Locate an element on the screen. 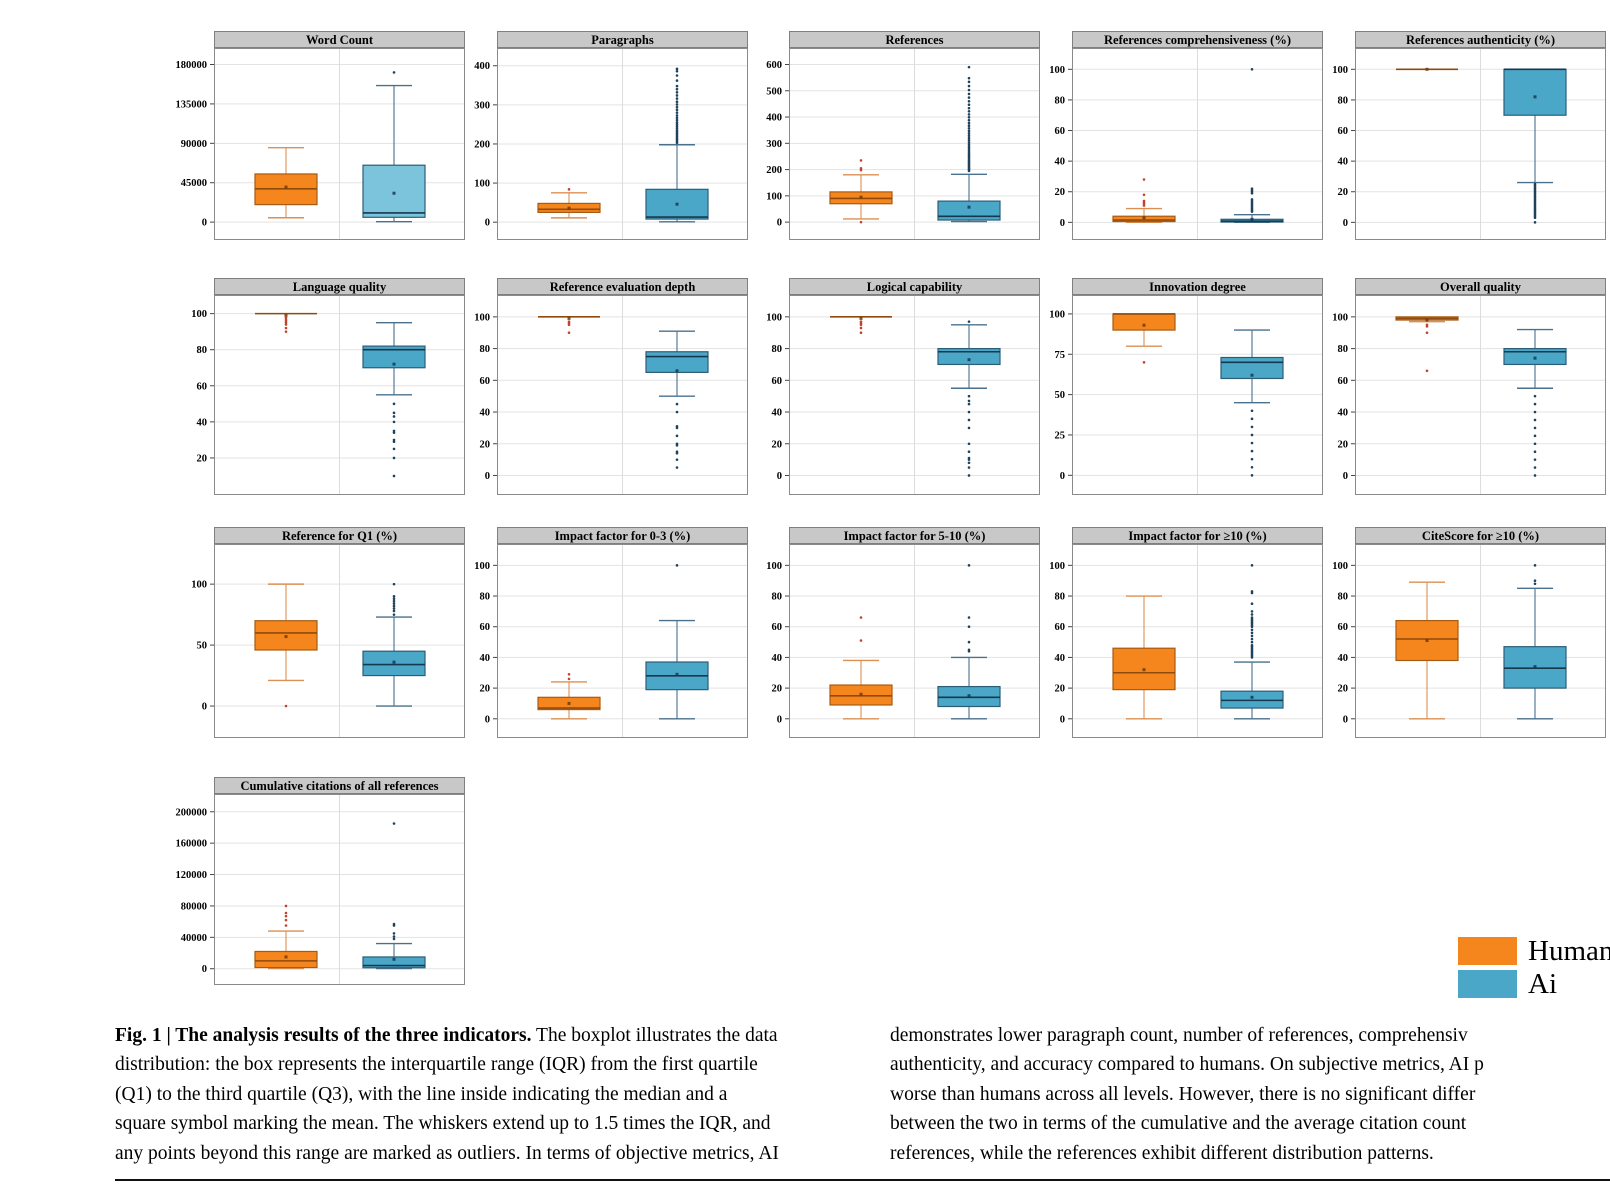 The width and height of the screenshot is (1610, 1198). boxplot-panel-impact-factor-for-0-3: Impact factor for 0-3 (%) 0 20 40 60 80 100 is located at coordinates (599, 632).